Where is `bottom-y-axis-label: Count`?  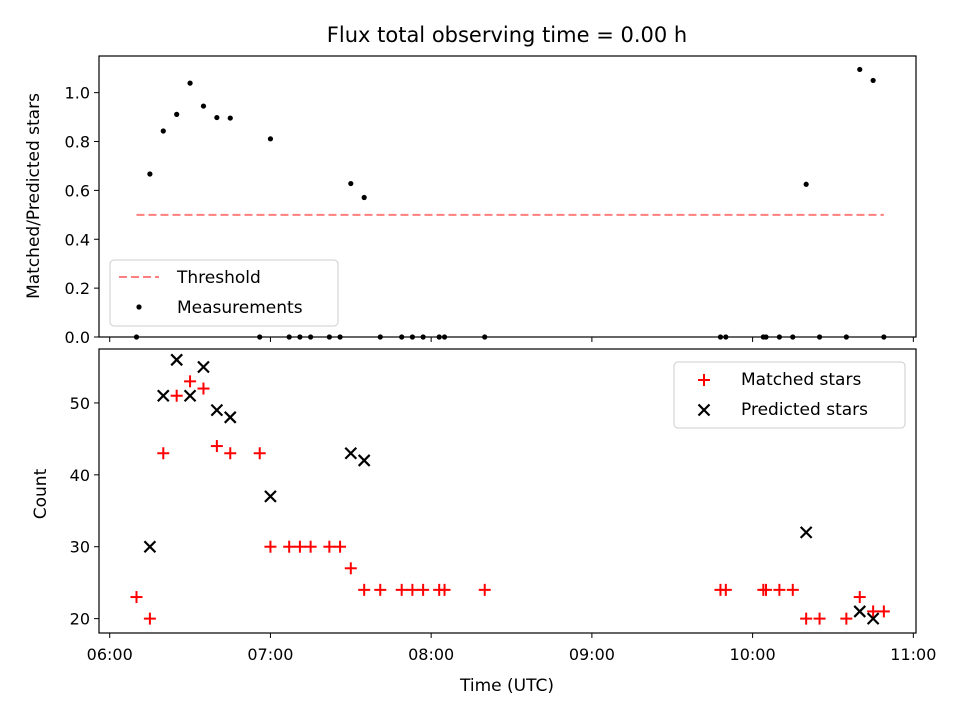
bottom-y-axis-label: Count is located at coordinates (41, 493).